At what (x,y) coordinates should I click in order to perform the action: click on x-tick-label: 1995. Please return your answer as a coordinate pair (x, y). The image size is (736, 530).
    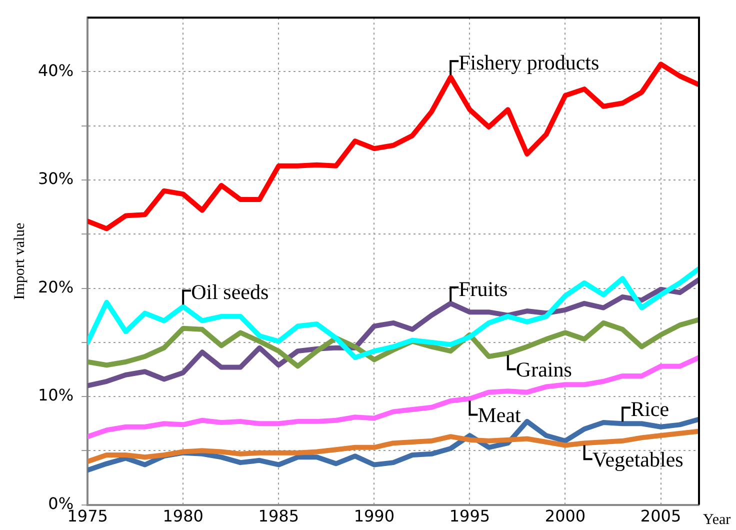
    Looking at the image, I should click on (469, 516).